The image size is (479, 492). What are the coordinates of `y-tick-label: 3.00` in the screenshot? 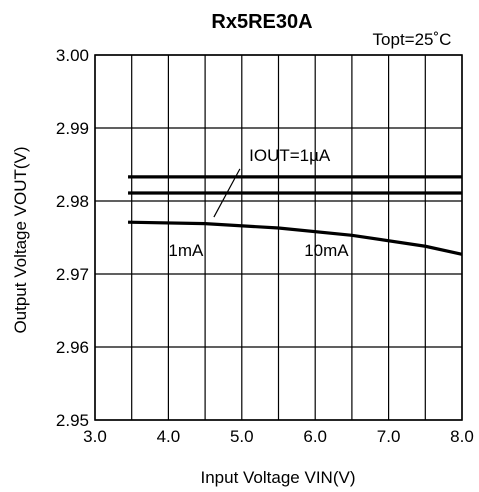 It's located at (72, 55).